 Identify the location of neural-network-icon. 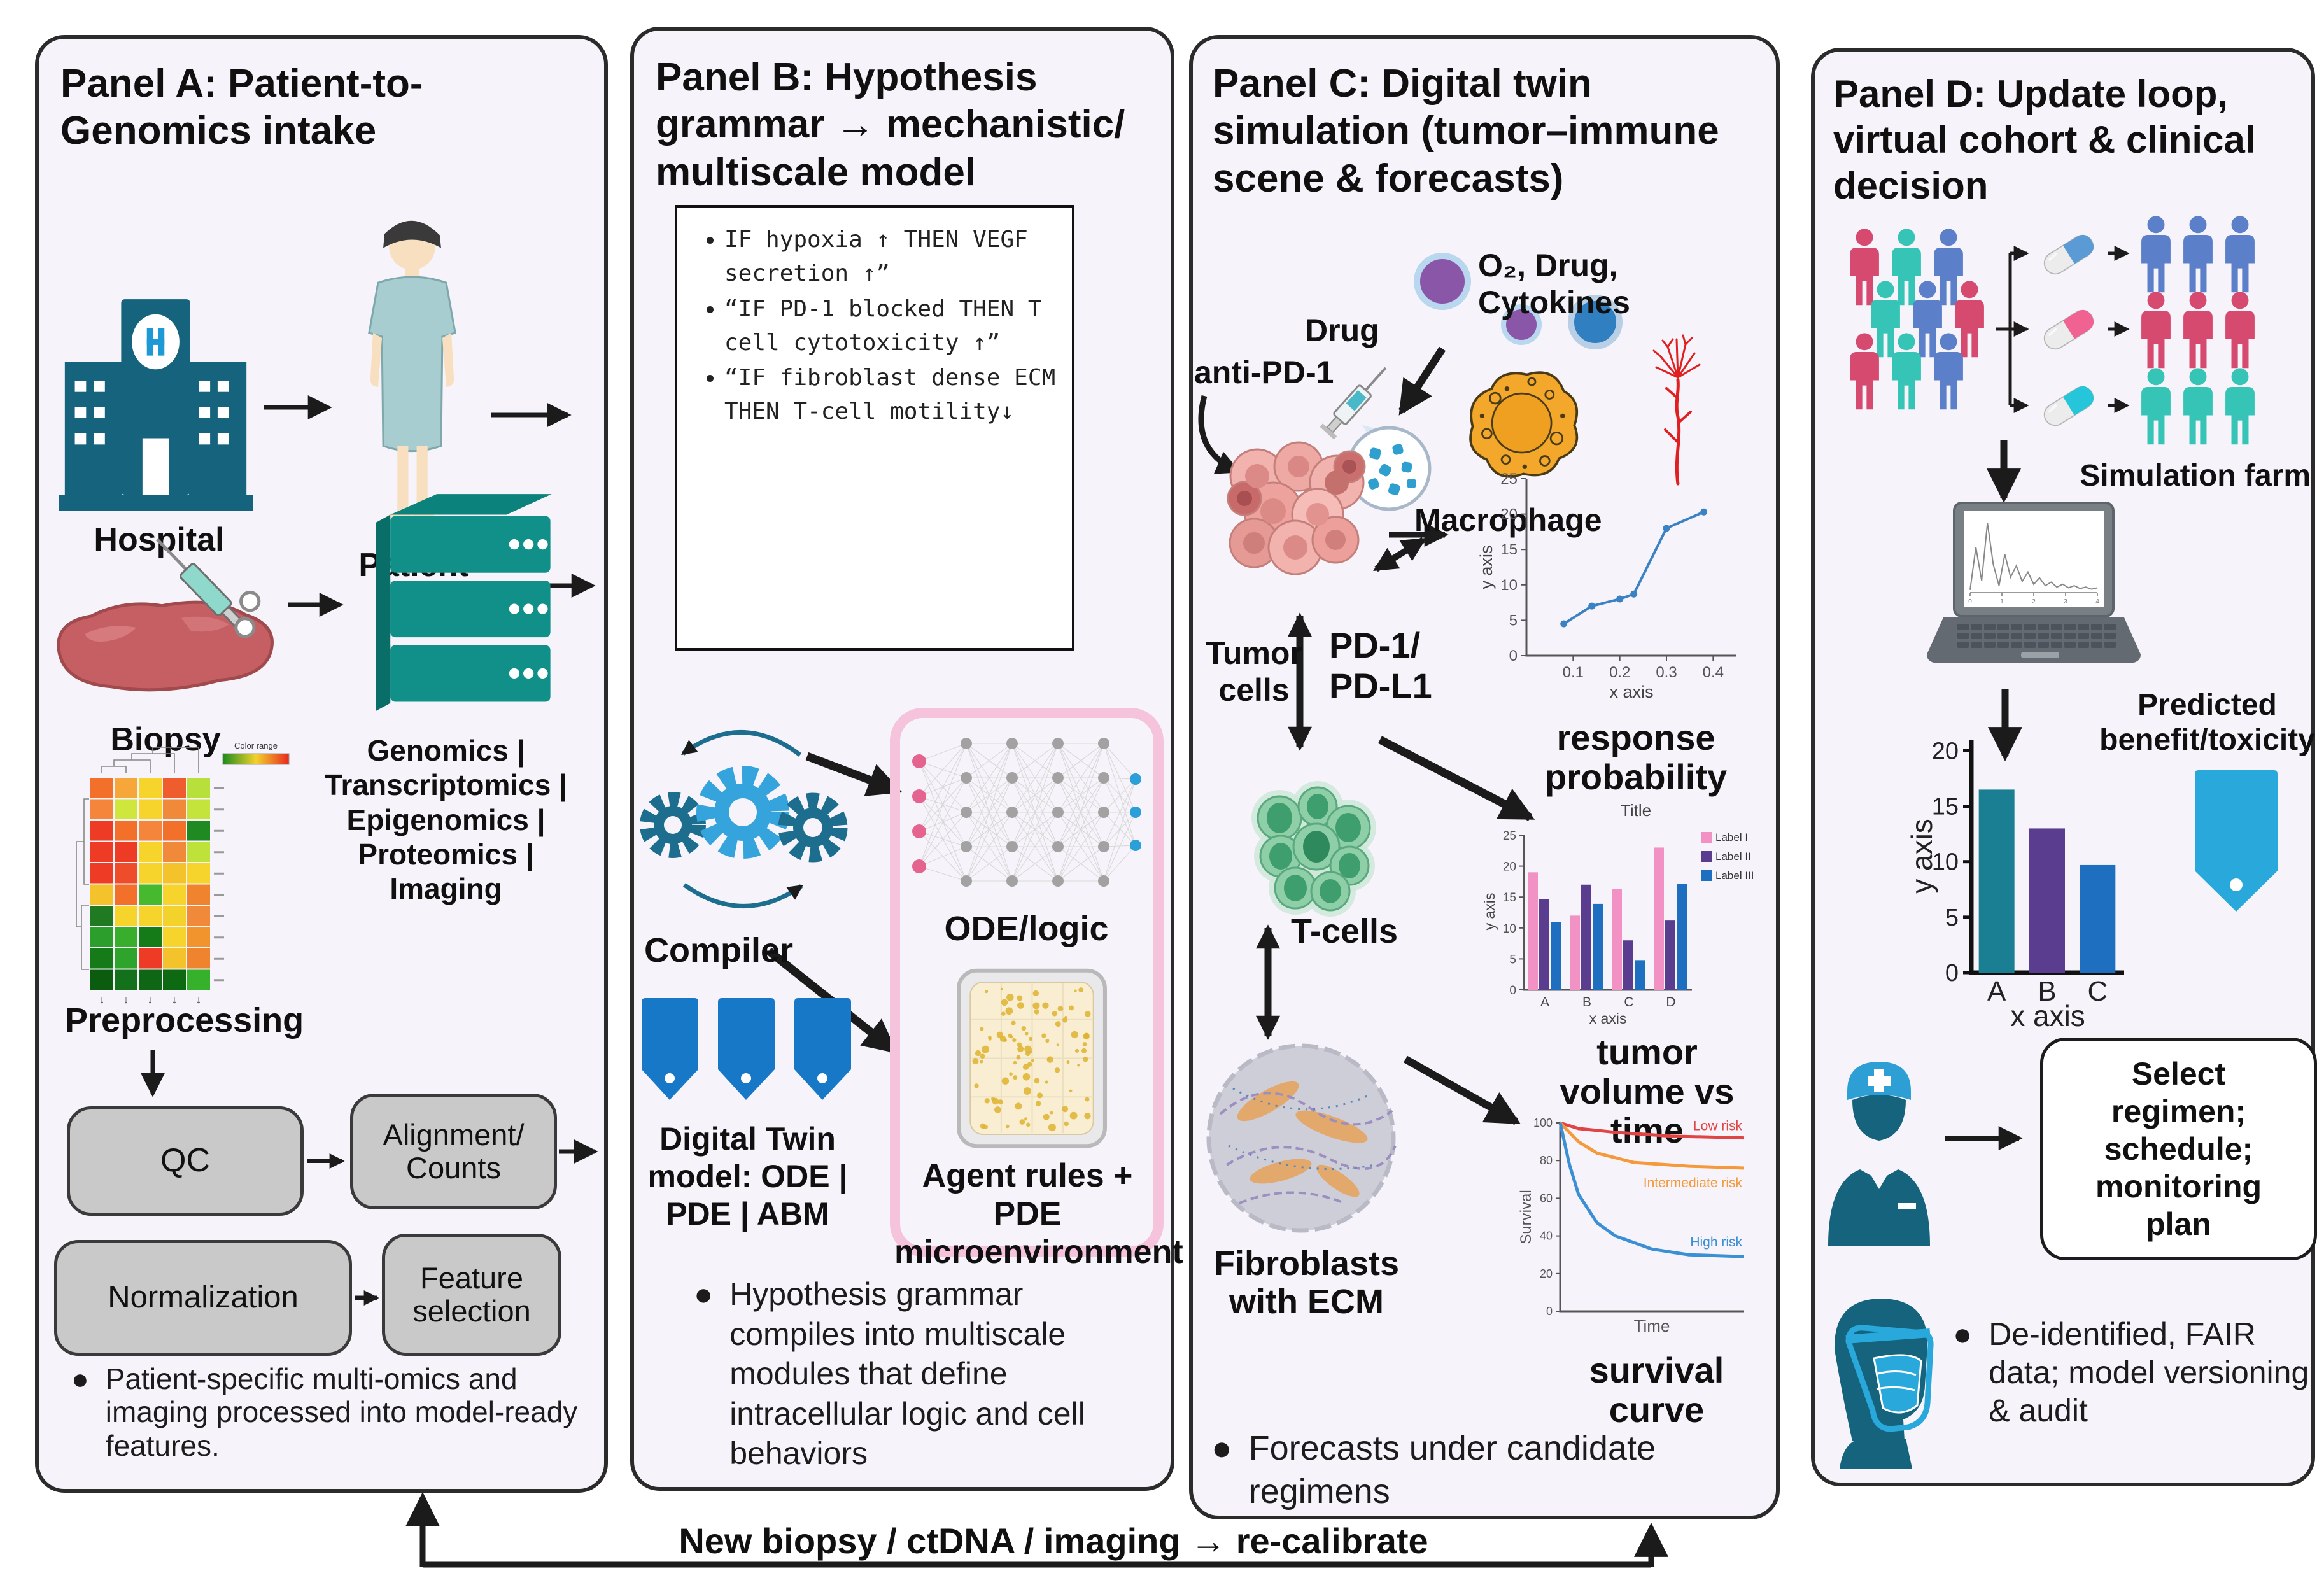
(1026, 812).